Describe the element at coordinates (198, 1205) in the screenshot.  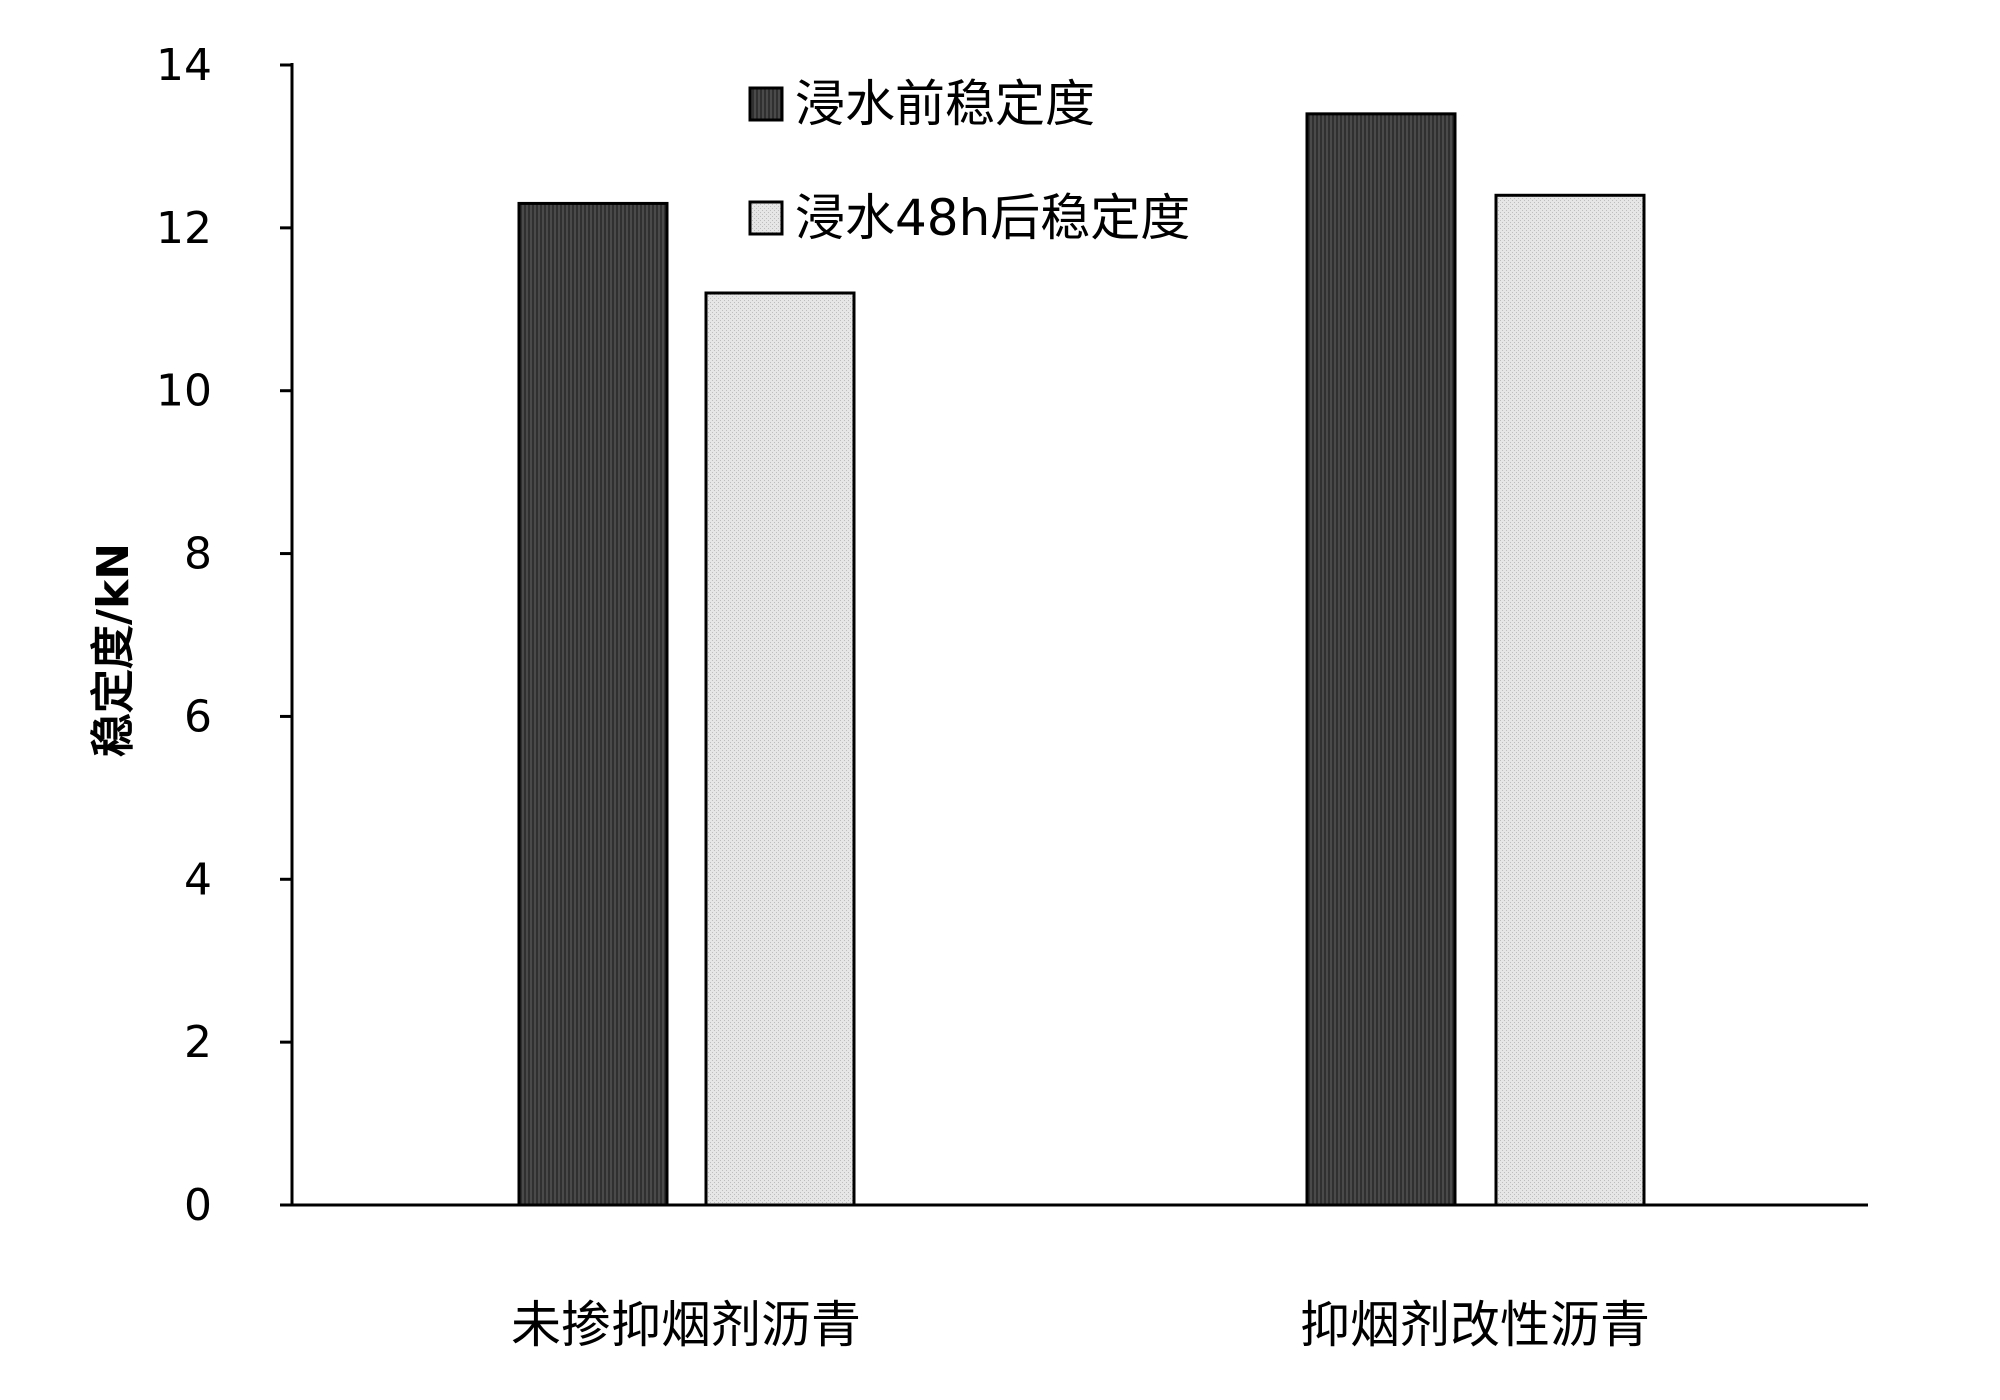
I see `y-tick-label: 0` at that location.